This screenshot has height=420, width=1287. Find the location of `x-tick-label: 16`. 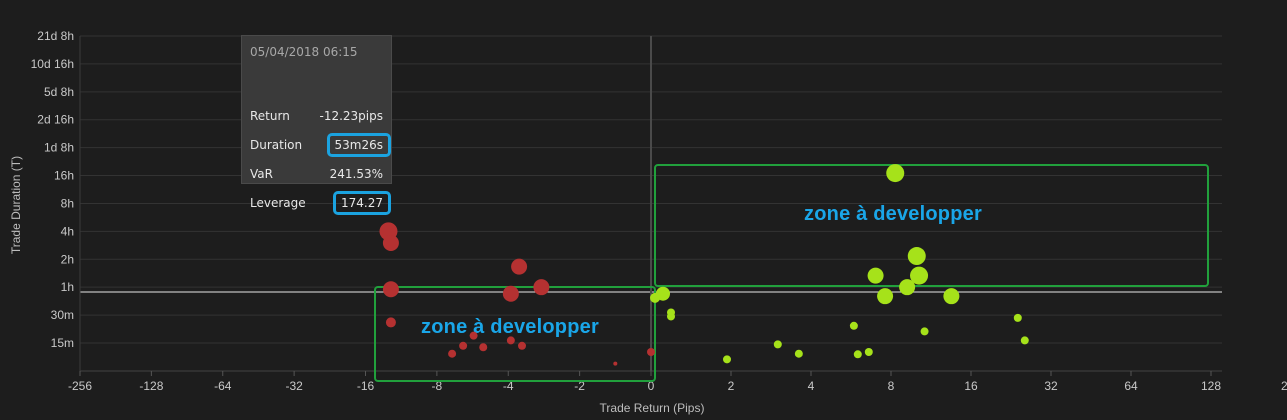

x-tick-label: 16 is located at coordinates (971, 386).